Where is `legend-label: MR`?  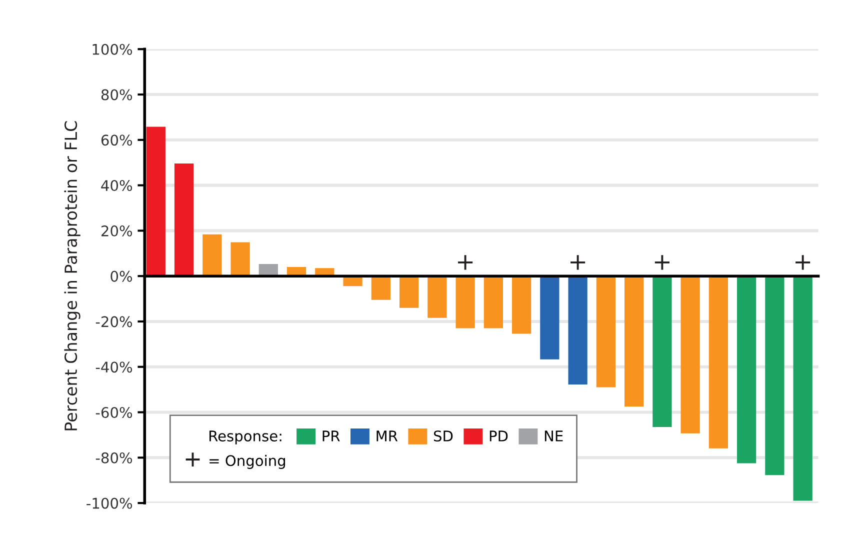 legend-label: MR is located at coordinates (387, 436).